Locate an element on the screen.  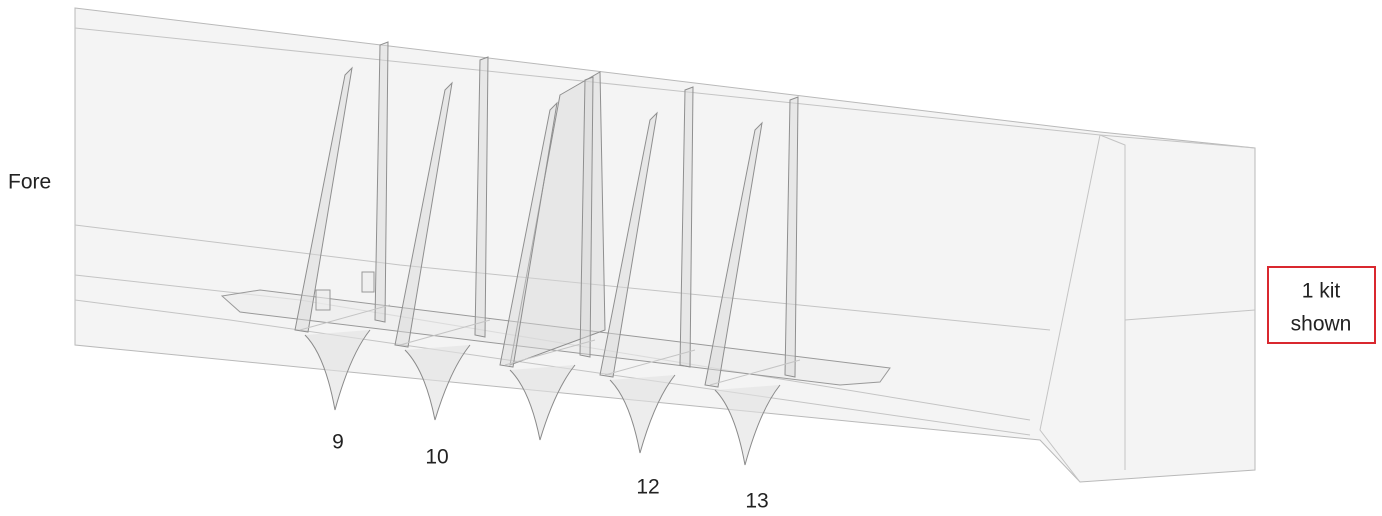
callout-text: shown is located at coordinates (1321, 324).